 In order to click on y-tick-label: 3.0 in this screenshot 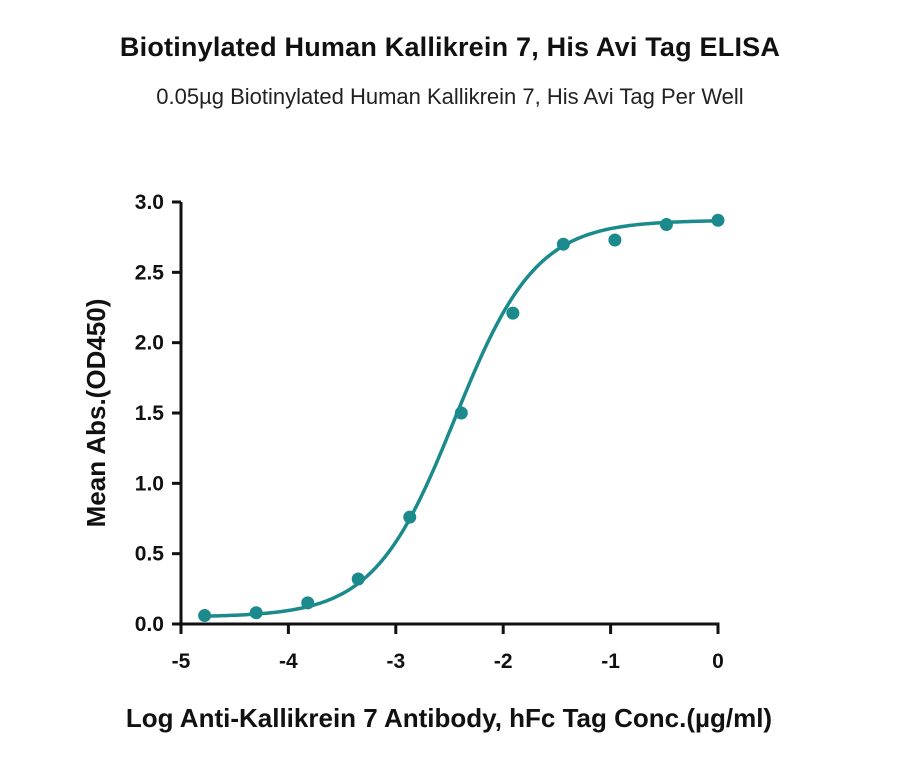, I will do `click(149, 202)`.